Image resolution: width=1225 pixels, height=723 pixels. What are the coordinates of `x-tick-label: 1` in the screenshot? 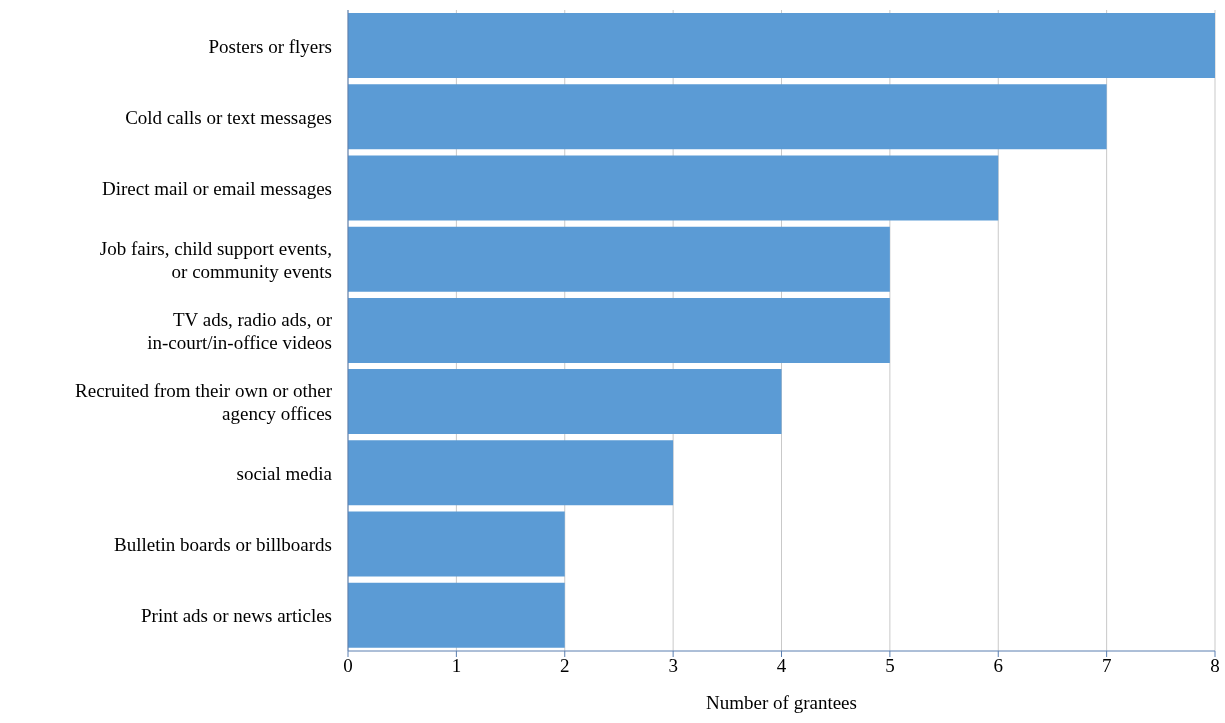 It's located at (456, 666).